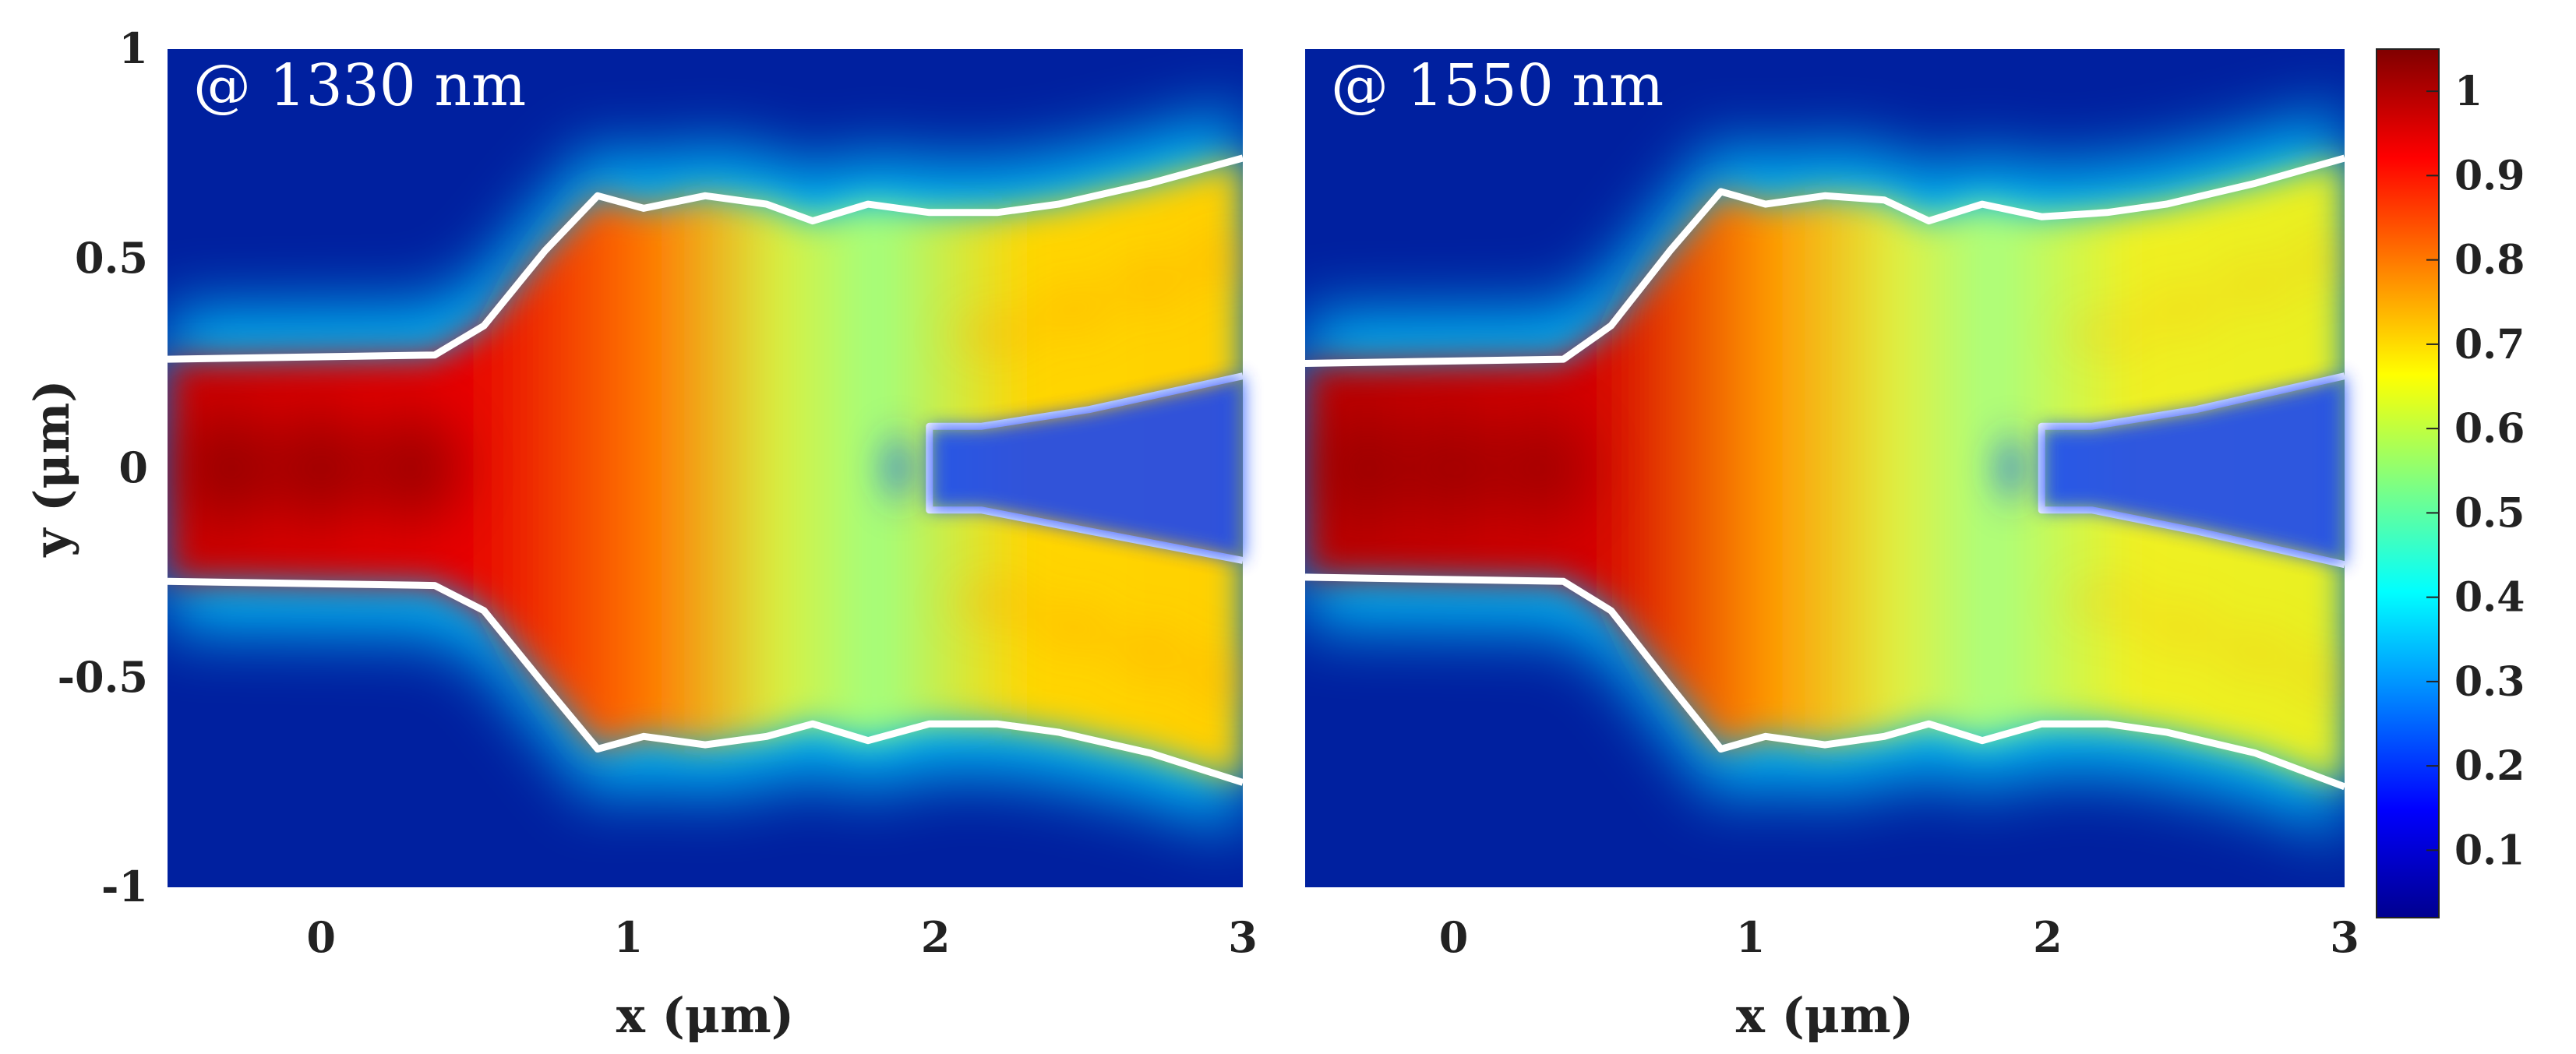 The image size is (2576, 1054). What do you see at coordinates (359, 85) in the screenshot?
I see `panel-title-1330nm: @ 1330 nm` at bounding box center [359, 85].